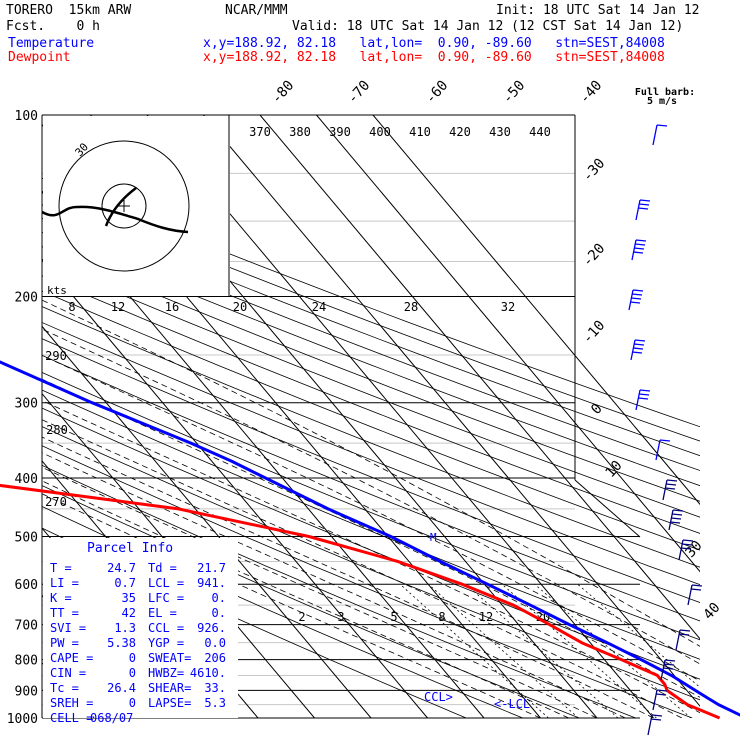 This screenshot has height=740, width=740. Describe the element at coordinates (594, 171) in the screenshot. I see `isotherm-tick-label: -30` at that location.